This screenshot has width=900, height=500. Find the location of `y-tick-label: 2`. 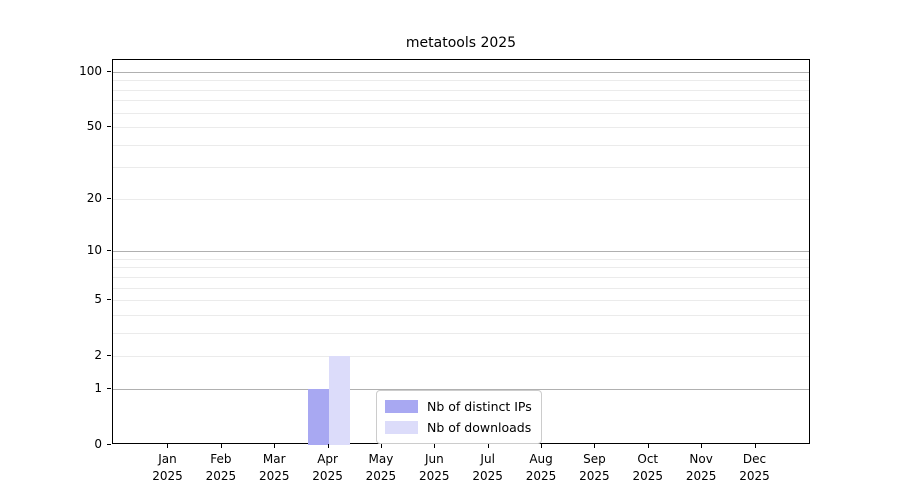

y-tick-label: 2 is located at coordinates (98, 355).